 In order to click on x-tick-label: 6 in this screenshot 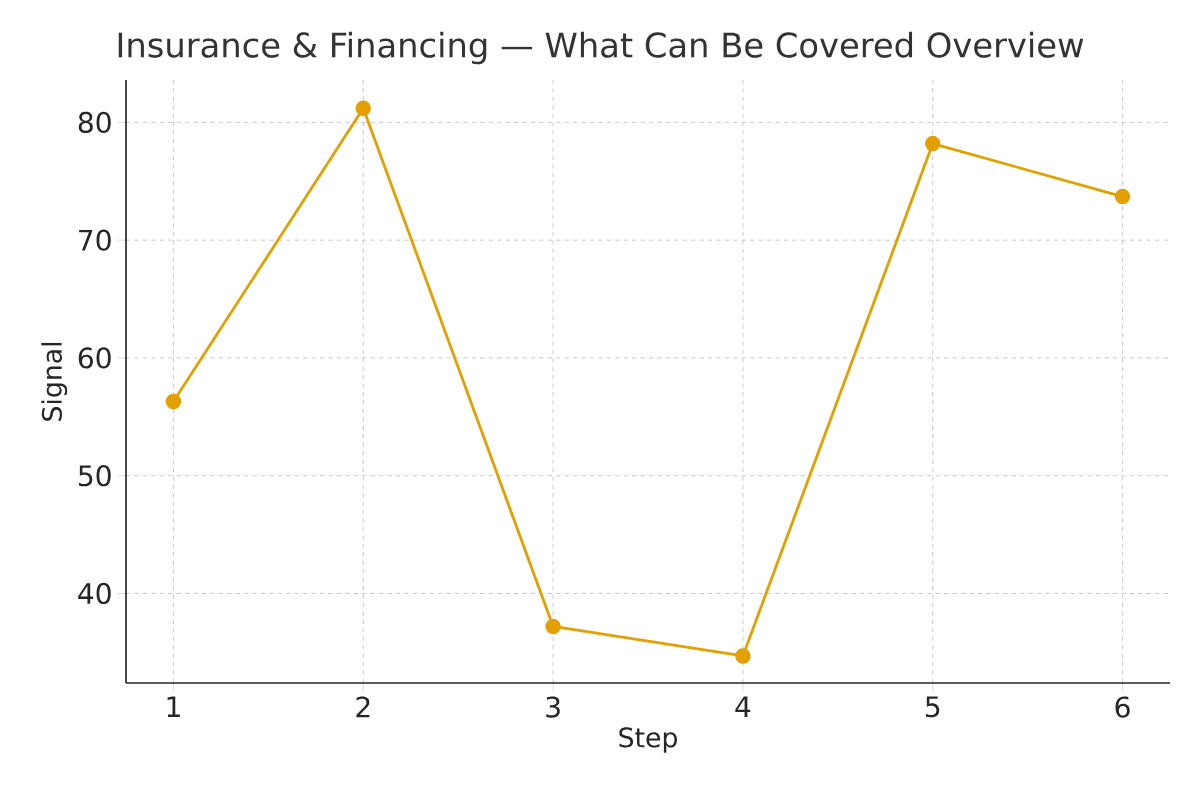, I will do `click(1122, 707)`.